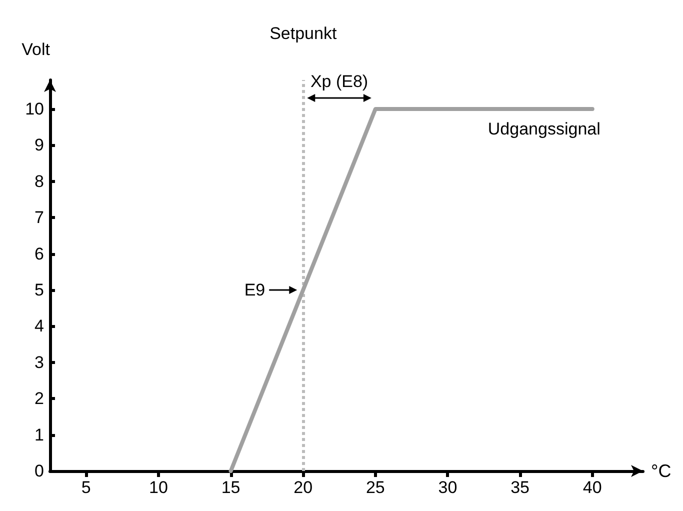 The height and width of the screenshot is (511, 683). What do you see at coordinates (39, 326) in the screenshot?
I see `y-tick-label: 4` at bounding box center [39, 326].